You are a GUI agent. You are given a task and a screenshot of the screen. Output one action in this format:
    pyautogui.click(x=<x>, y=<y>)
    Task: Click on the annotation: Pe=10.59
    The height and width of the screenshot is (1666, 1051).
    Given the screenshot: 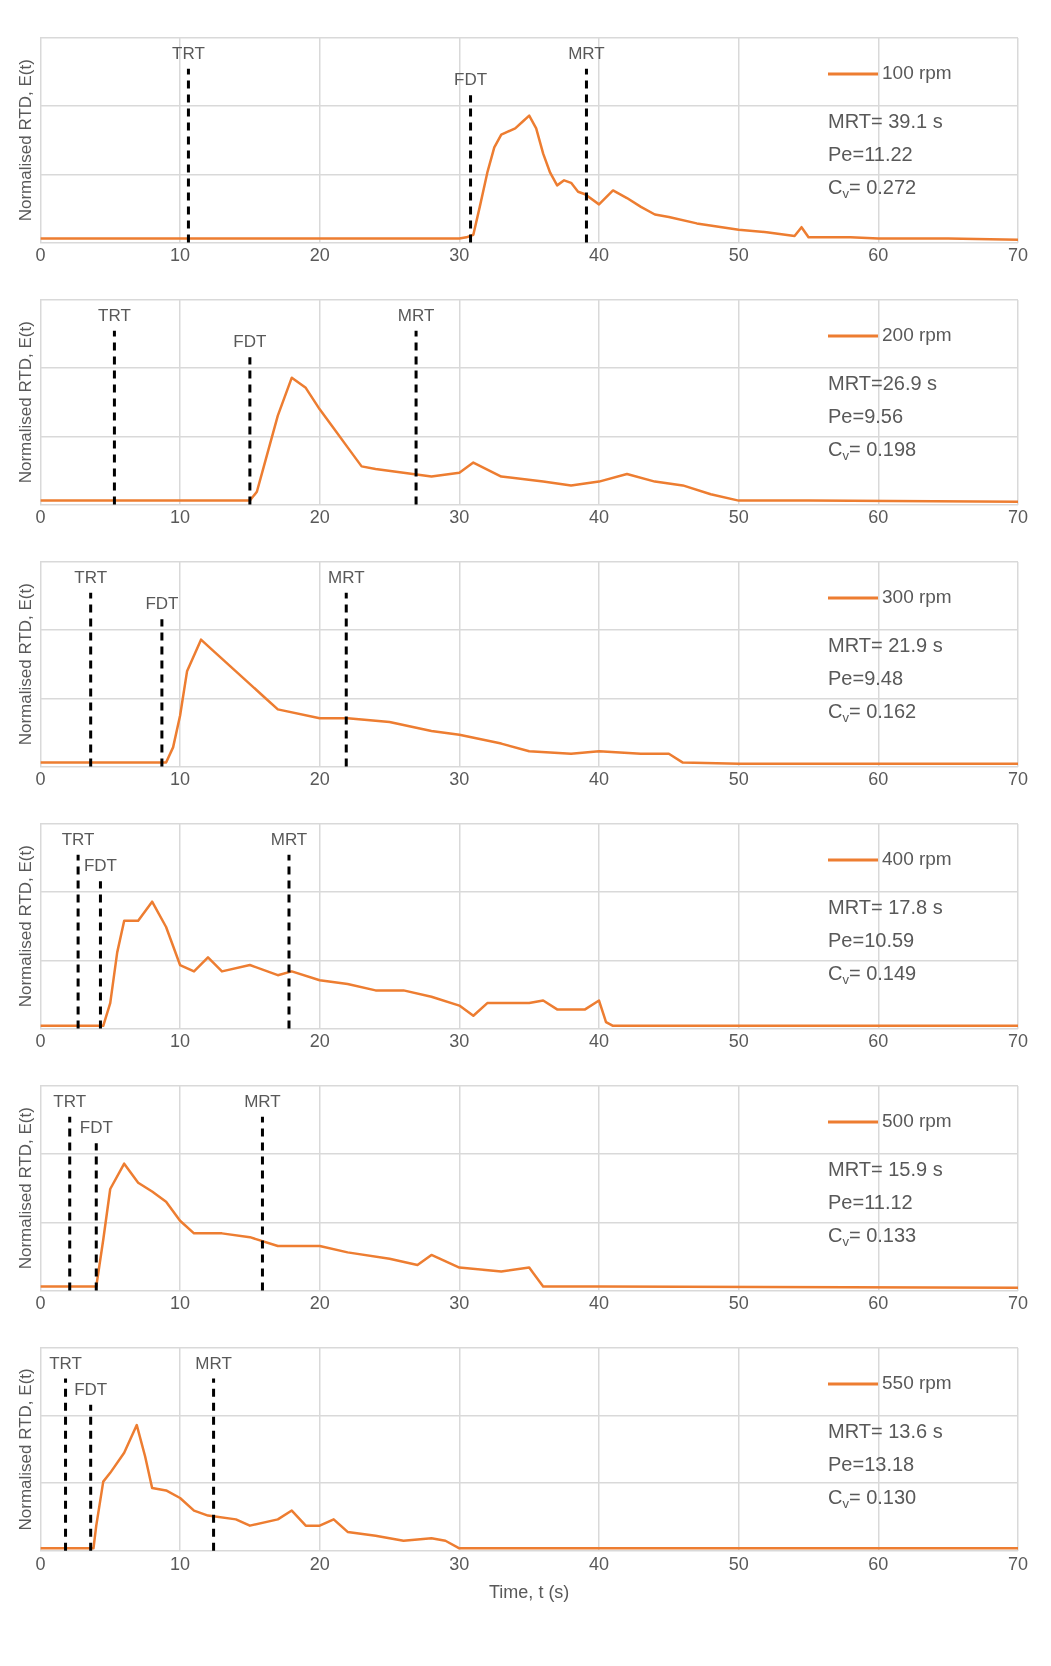 What is the action you would take?
    pyautogui.click(x=871, y=939)
    